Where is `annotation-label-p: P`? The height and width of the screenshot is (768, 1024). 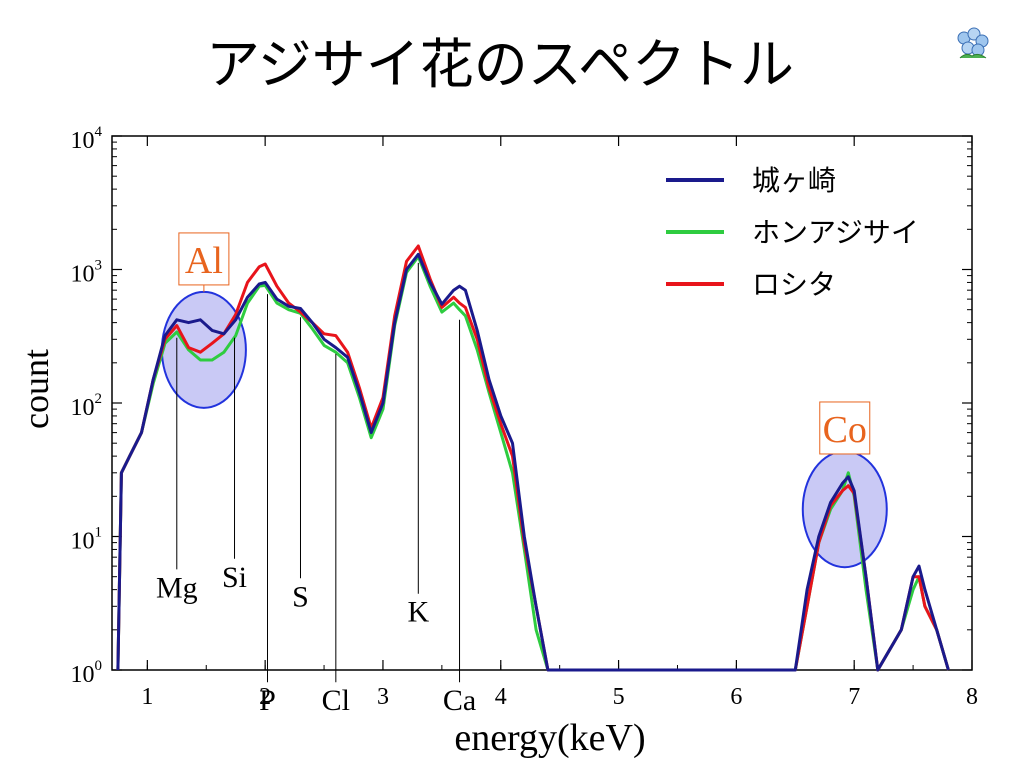 annotation-label-p: P is located at coordinates (267, 700).